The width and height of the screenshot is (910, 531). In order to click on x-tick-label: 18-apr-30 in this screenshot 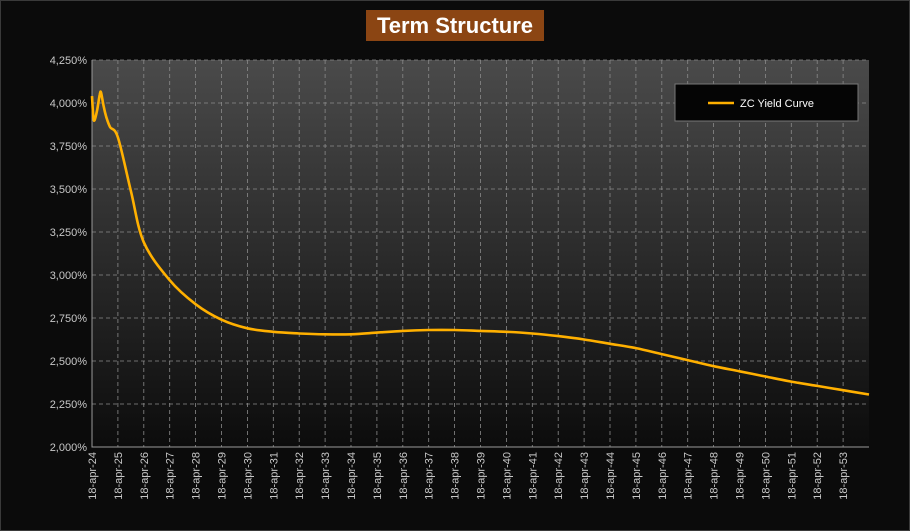, I will do `click(248, 476)`.